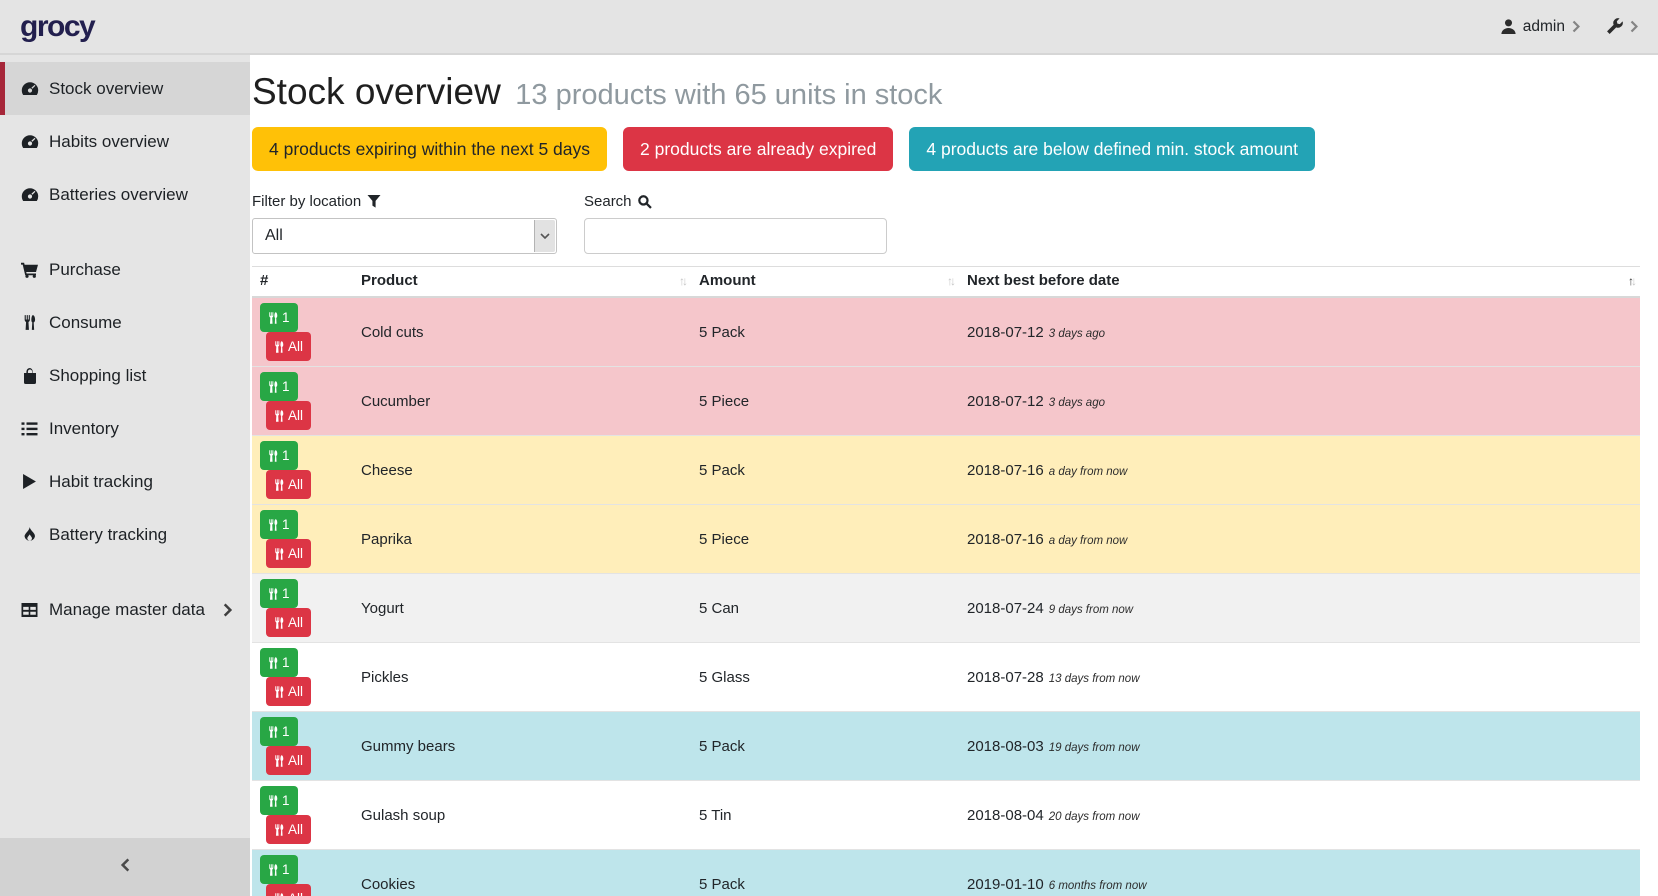 This screenshot has height=896, width=1658. What do you see at coordinates (125, 428) in the screenshot?
I see `sidebar-item-inventory: Inventory` at bounding box center [125, 428].